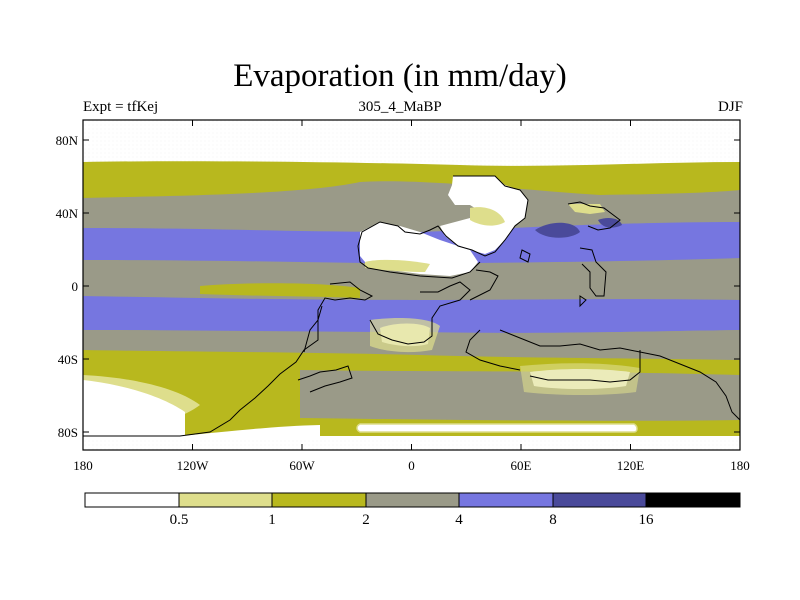  What do you see at coordinates (250, 432) in the screenshot?
I see `south-white-stripe` at bounding box center [250, 432].